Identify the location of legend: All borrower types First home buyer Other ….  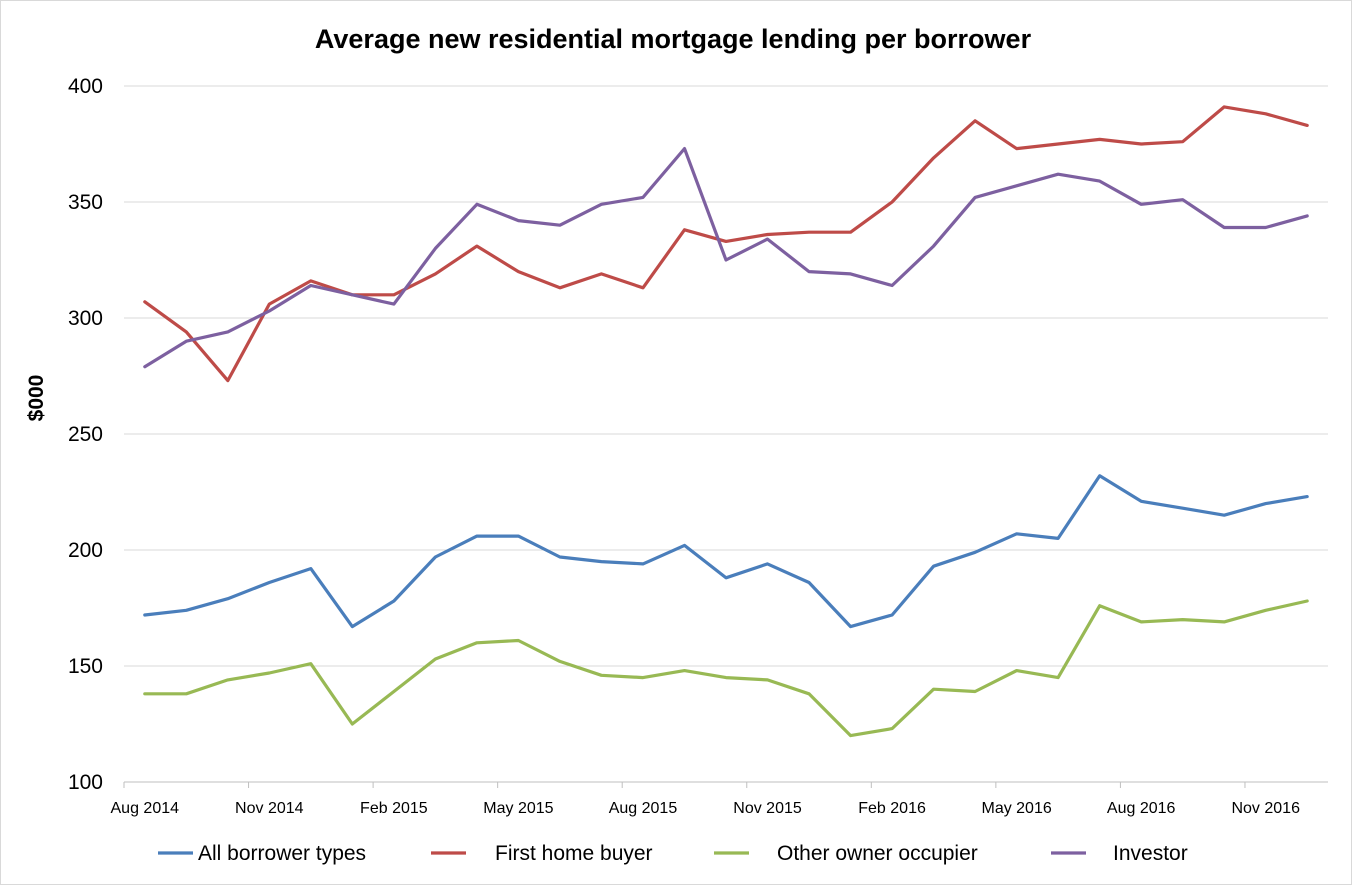
(673, 853).